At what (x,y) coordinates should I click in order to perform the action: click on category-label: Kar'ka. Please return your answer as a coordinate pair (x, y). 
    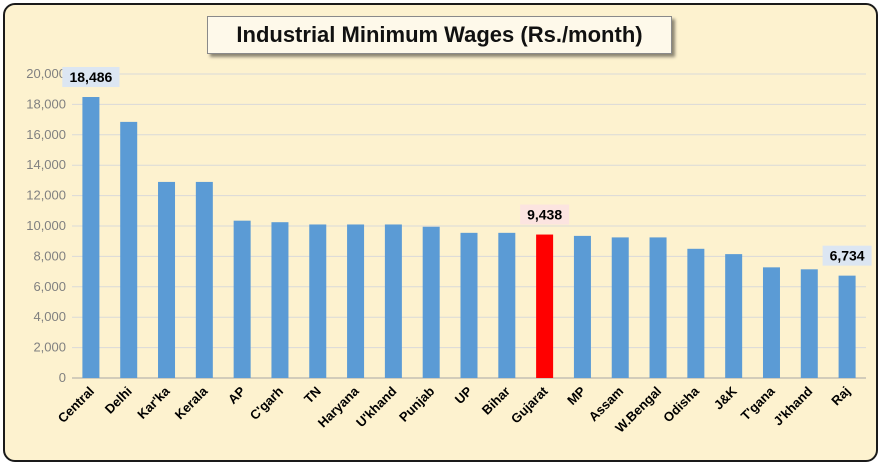
    Looking at the image, I should click on (153, 402).